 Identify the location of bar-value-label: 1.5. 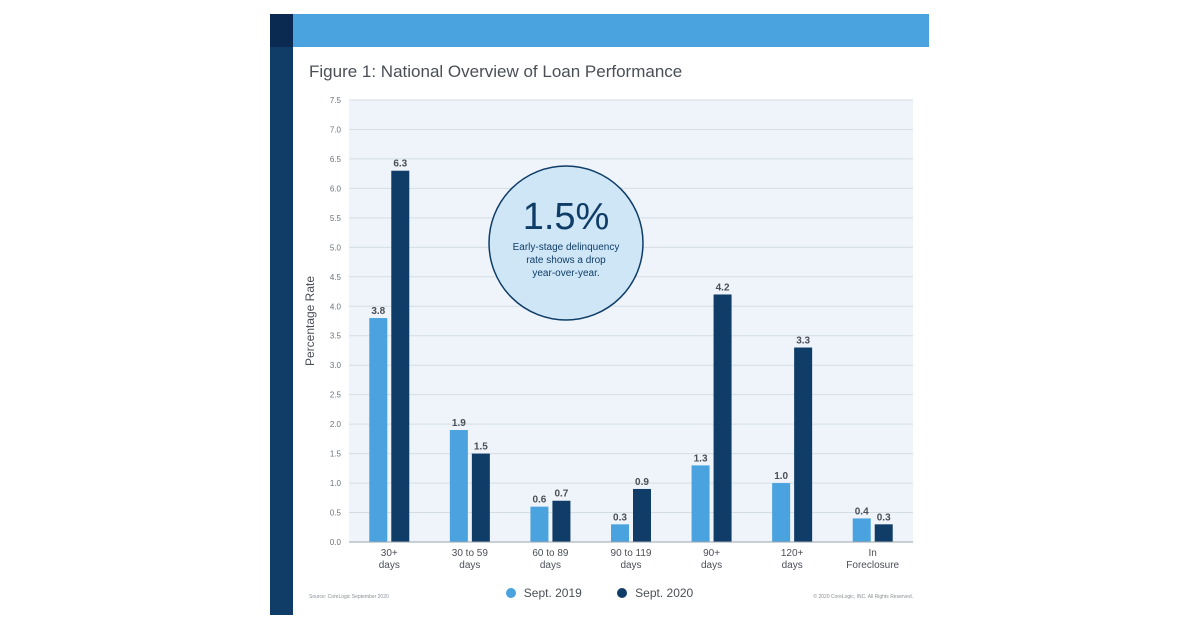
(481, 447).